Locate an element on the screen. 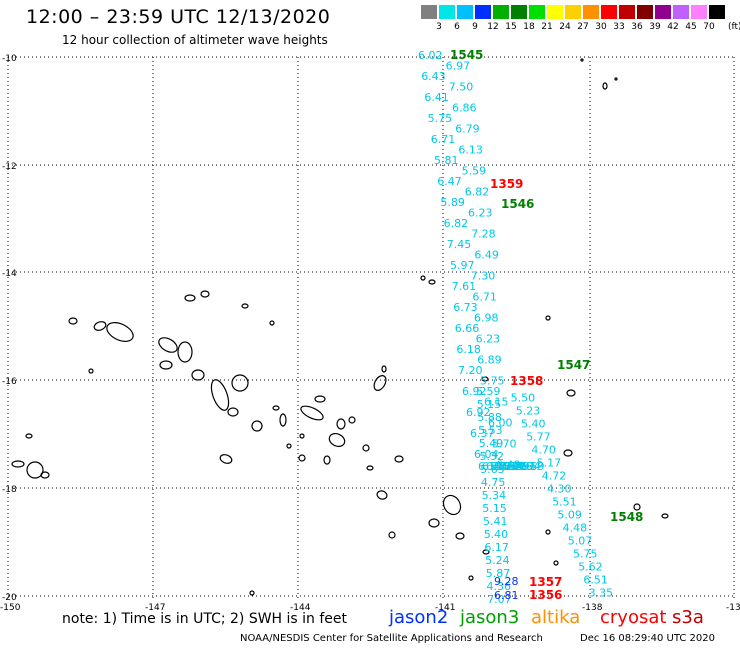 This screenshot has height=650, width=740. swh-value: 6.23 is located at coordinates (488, 339).